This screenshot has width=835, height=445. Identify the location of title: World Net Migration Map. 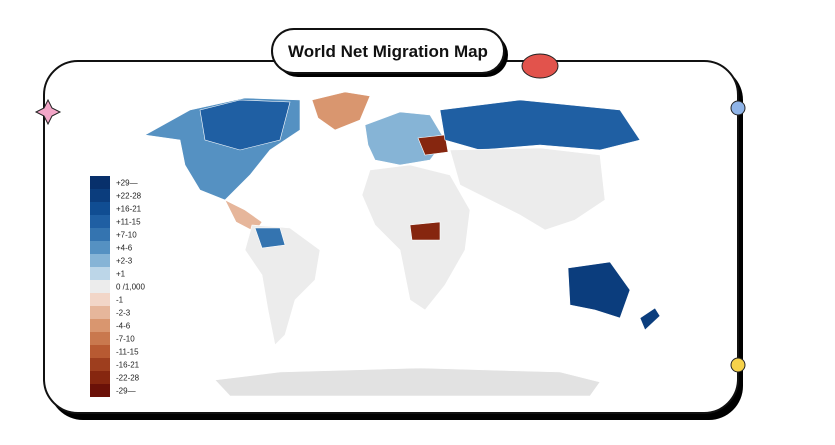
(388, 51).